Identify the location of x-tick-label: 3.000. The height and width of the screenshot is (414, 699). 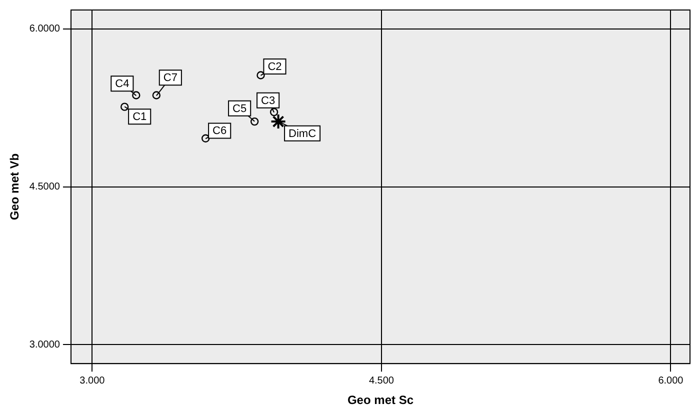
(93, 380).